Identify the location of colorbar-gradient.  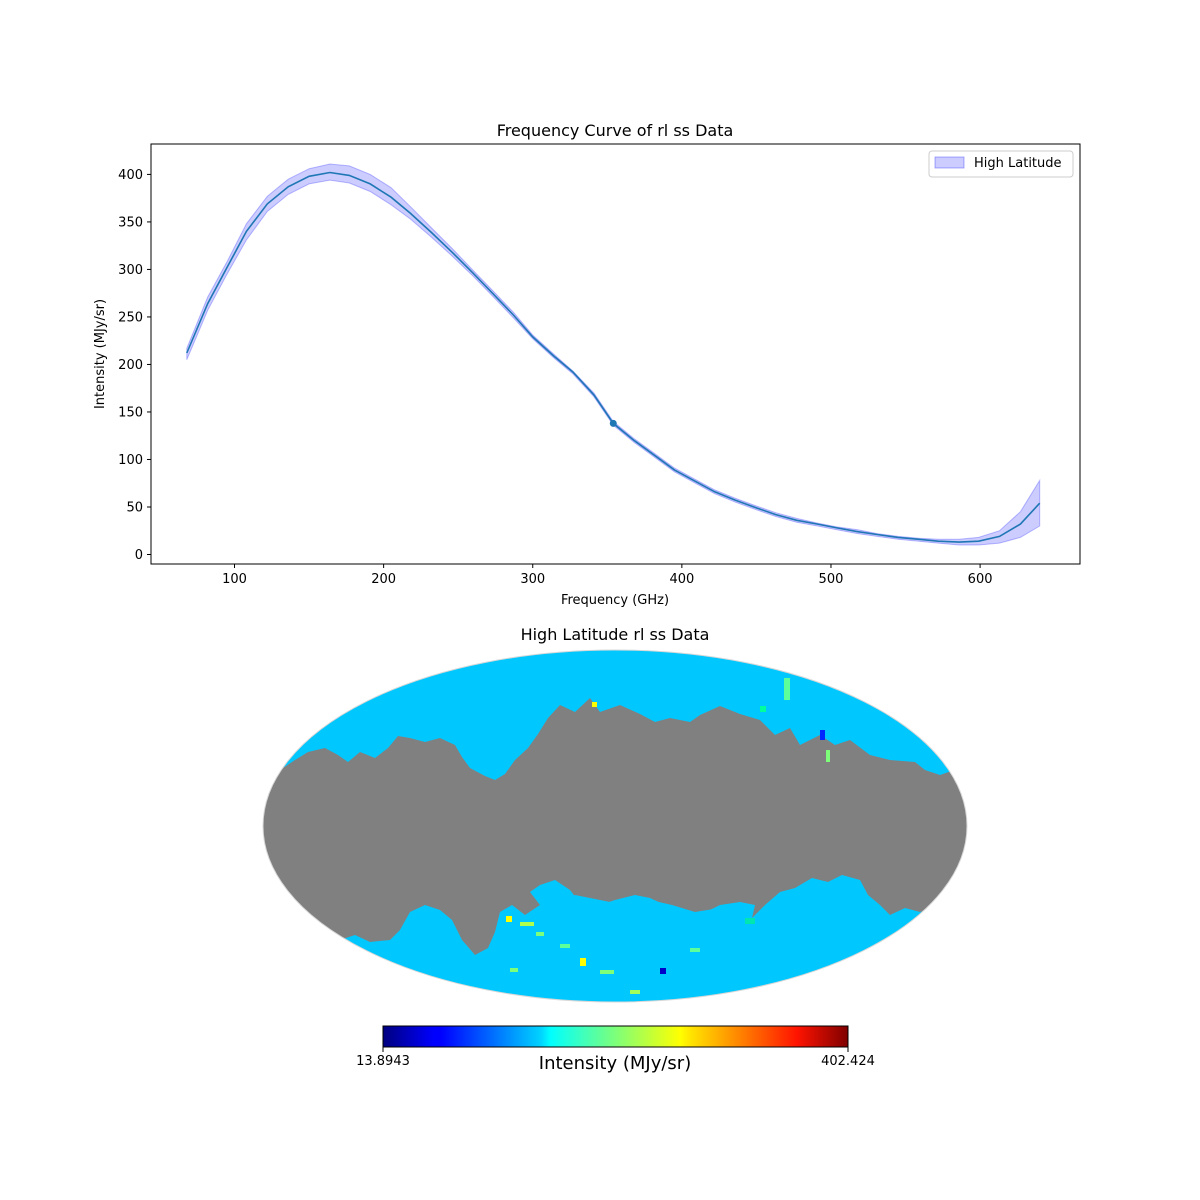
(615, 1036).